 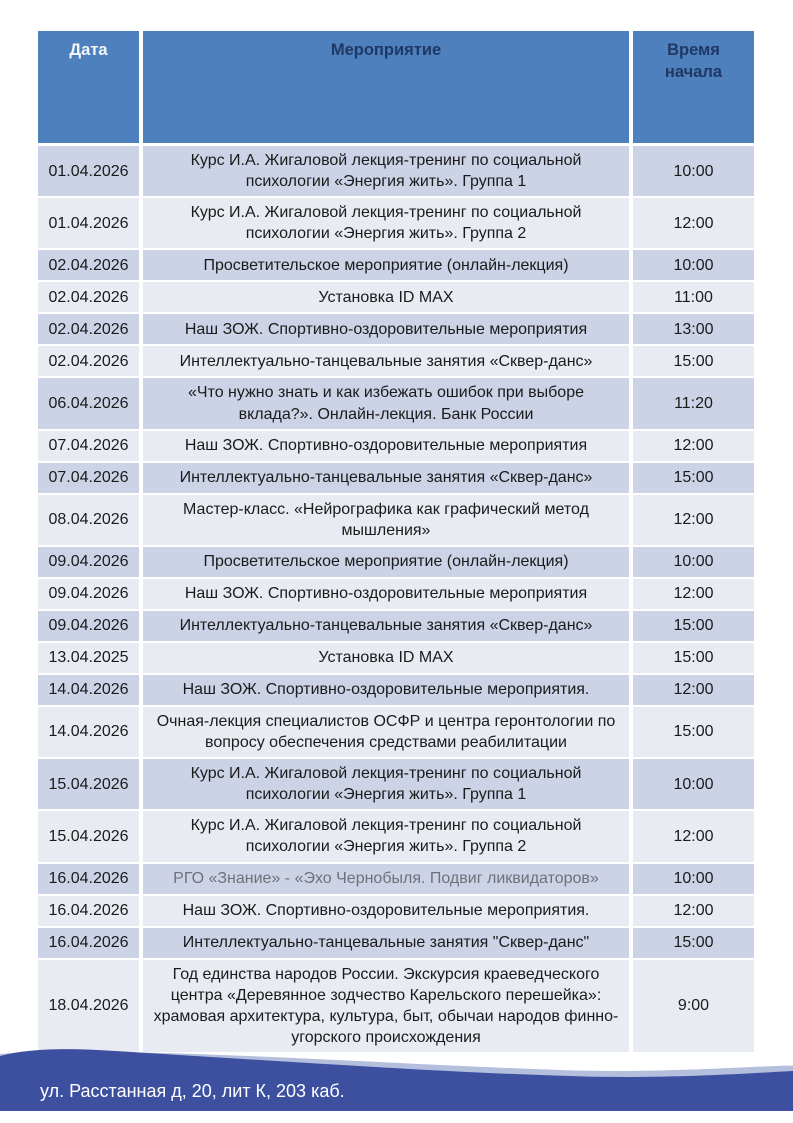 I want to click on footer-wave-banner, so click(x=396, y=1080).